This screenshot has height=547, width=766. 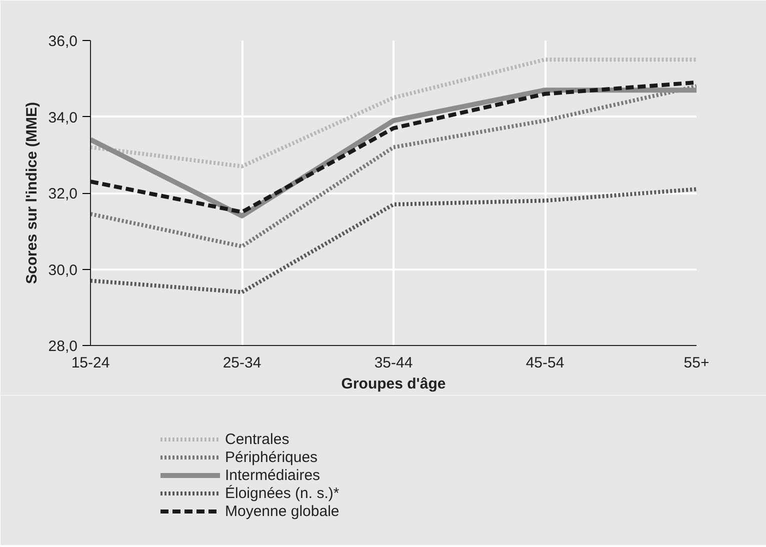 What do you see at coordinates (63, 41) in the screenshot?
I see `y-tick-label: 36,0` at bounding box center [63, 41].